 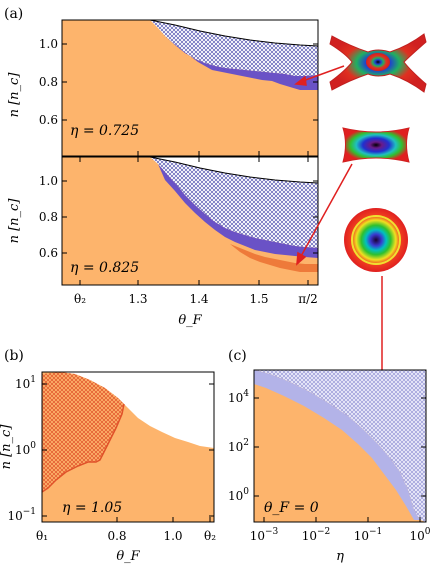 I want to click on red-boundary, so click(x=83, y=448).